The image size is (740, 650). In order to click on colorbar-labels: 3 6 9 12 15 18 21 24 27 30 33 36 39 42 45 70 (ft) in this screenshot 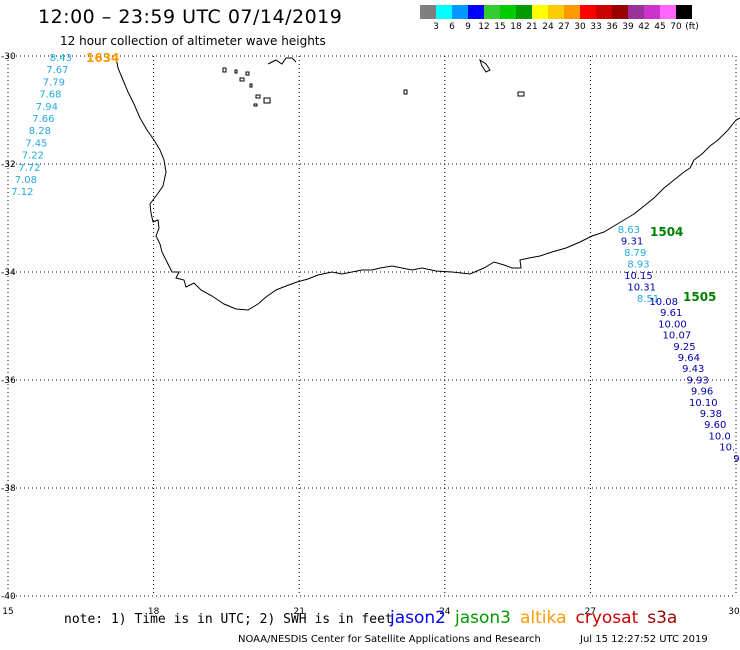, I will do `click(580, 28)`.